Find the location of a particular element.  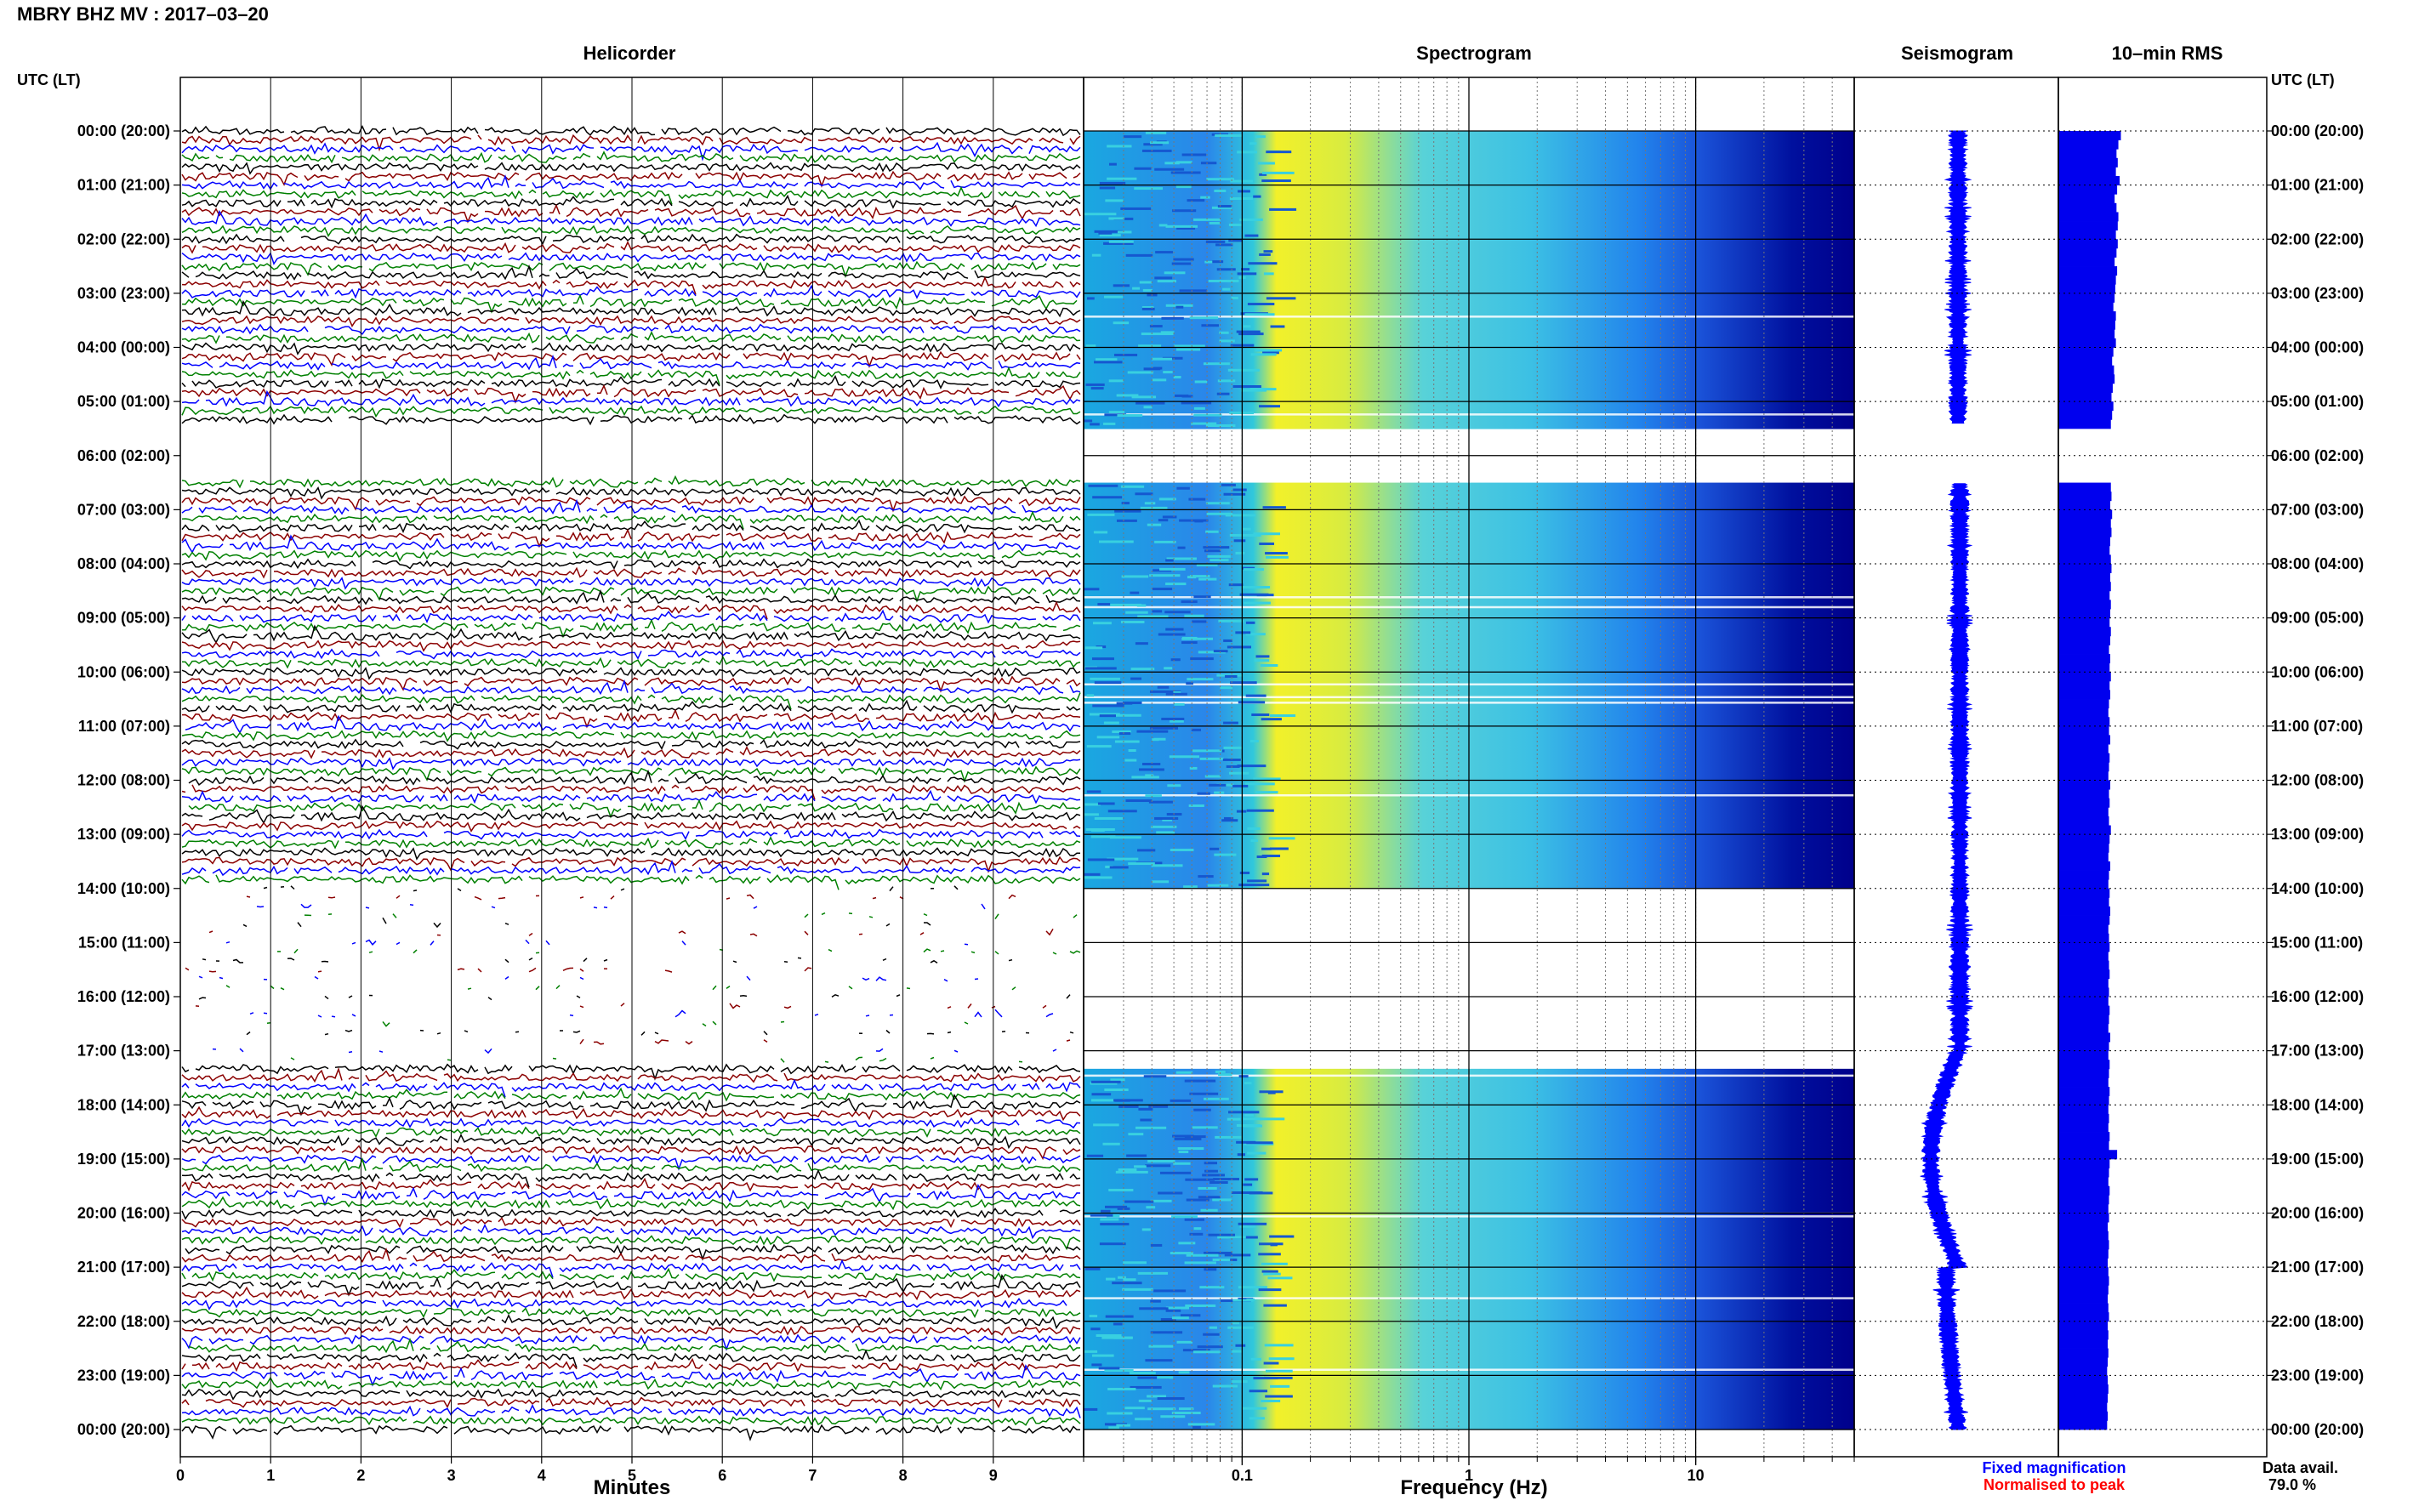

spectrogram-x-tick-label: 0.1 is located at coordinates (1242, 1475).